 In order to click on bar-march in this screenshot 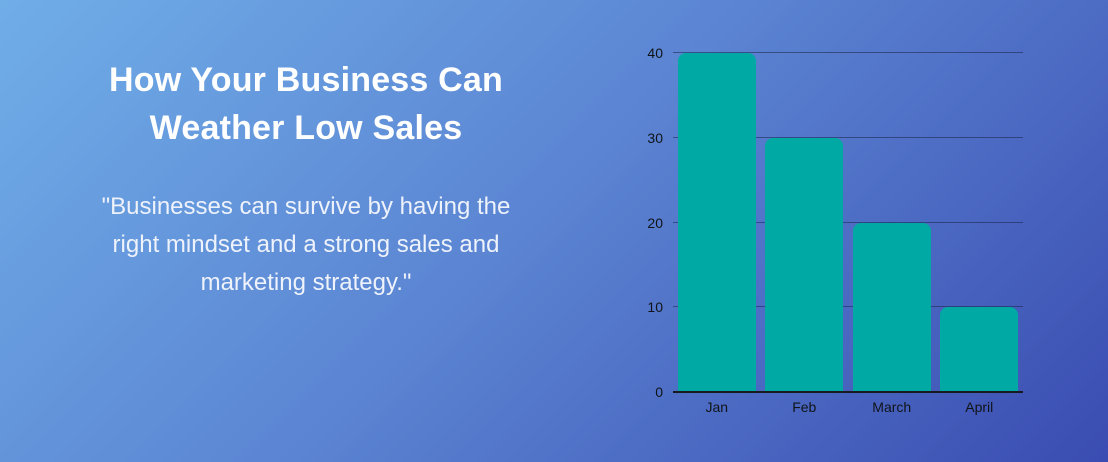, I will do `click(891, 307)`.